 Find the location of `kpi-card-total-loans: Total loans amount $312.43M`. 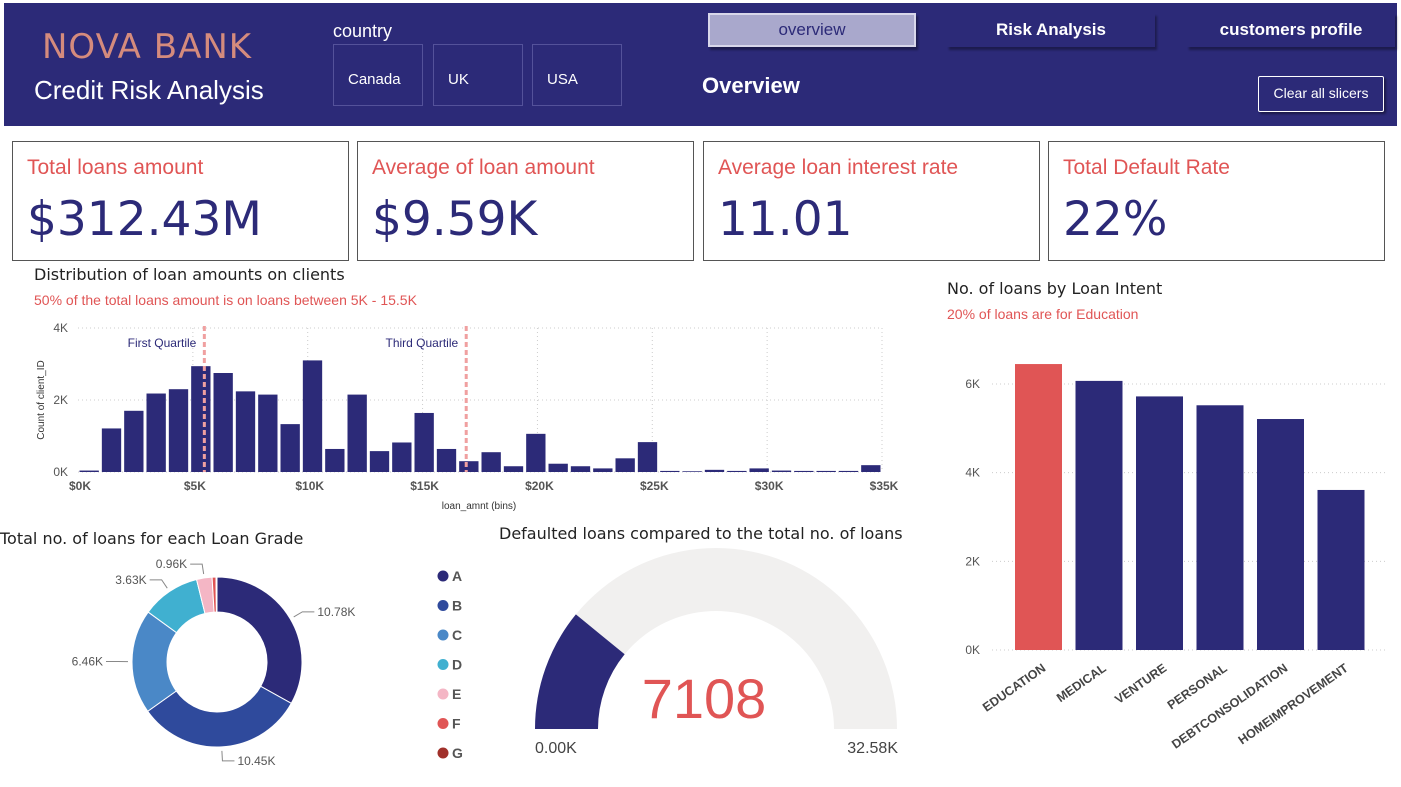

kpi-card-total-loans: Total loans amount $312.43M is located at coordinates (180, 201).